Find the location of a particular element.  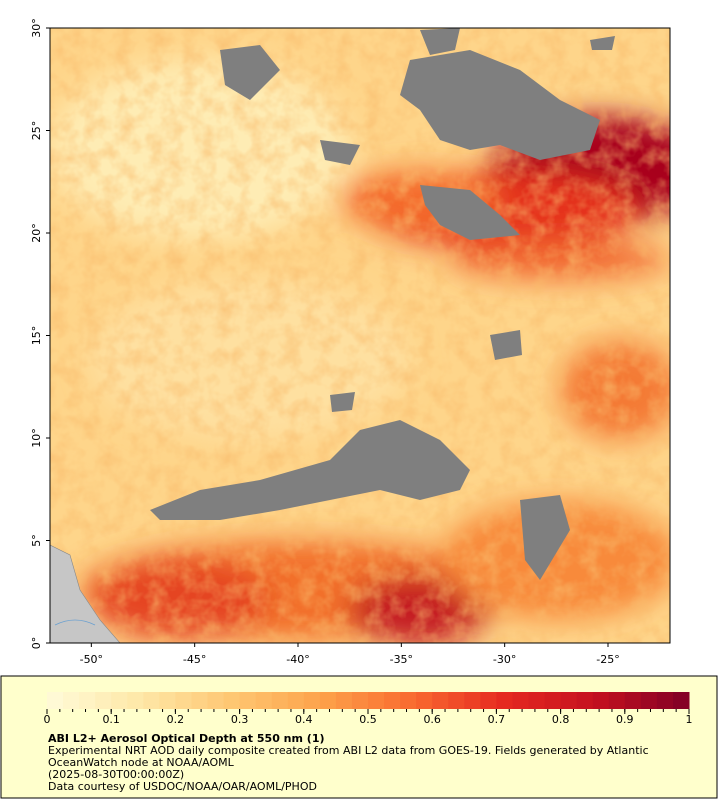

y-tick-label: 30° is located at coordinates (36, 28).